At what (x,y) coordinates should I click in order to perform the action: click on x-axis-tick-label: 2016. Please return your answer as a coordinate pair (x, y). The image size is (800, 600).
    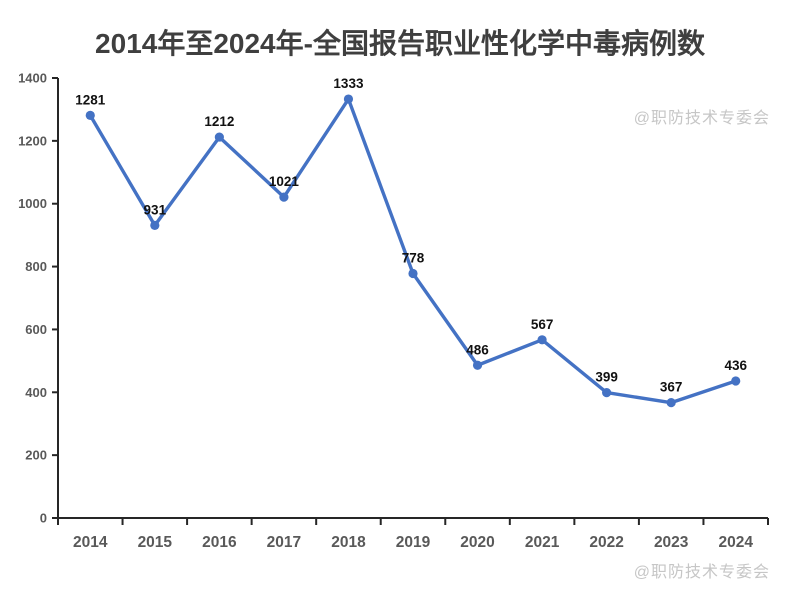
    Looking at the image, I should click on (219, 542).